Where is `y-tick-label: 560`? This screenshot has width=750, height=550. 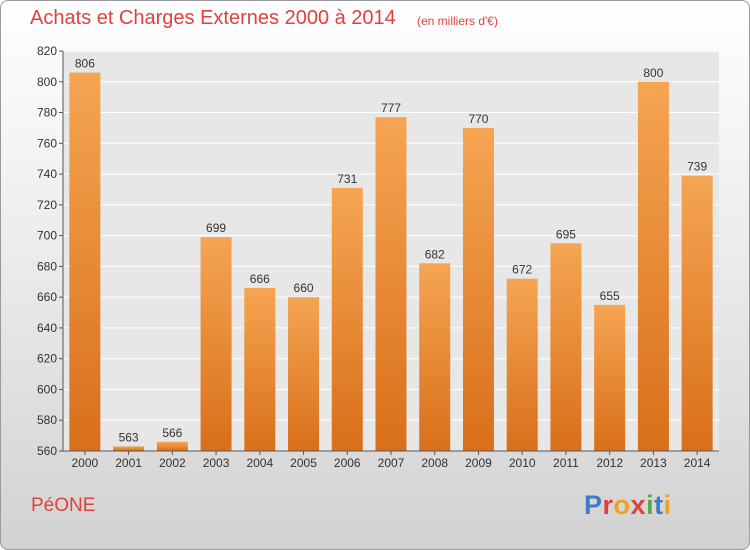
y-tick-label: 560 is located at coordinates (47, 451).